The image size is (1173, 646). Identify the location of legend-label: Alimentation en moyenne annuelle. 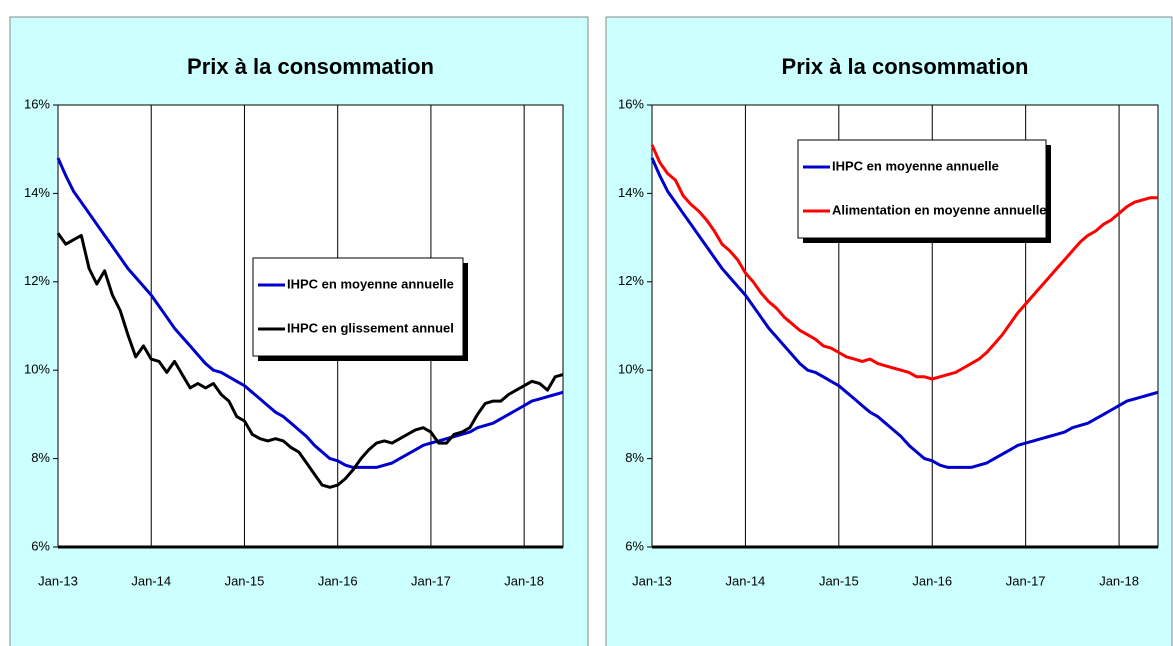
(939, 209).